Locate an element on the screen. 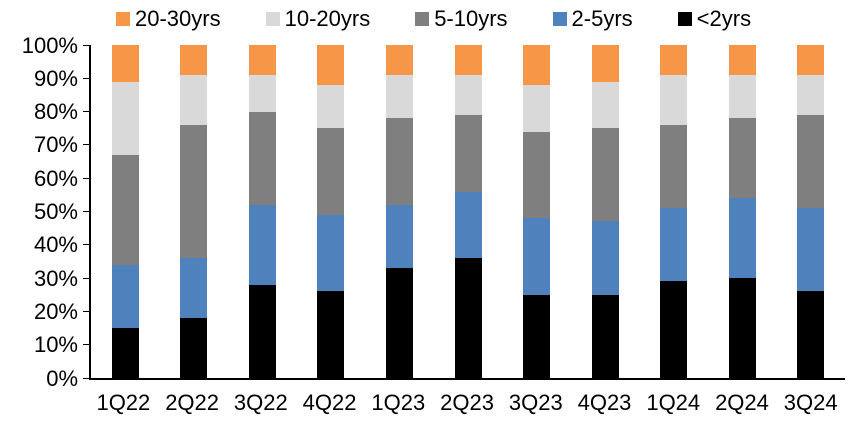 Image resolution: width=852 pixels, height=431 pixels. x-axis-tick-label: 2Q23 is located at coordinates (467, 402).